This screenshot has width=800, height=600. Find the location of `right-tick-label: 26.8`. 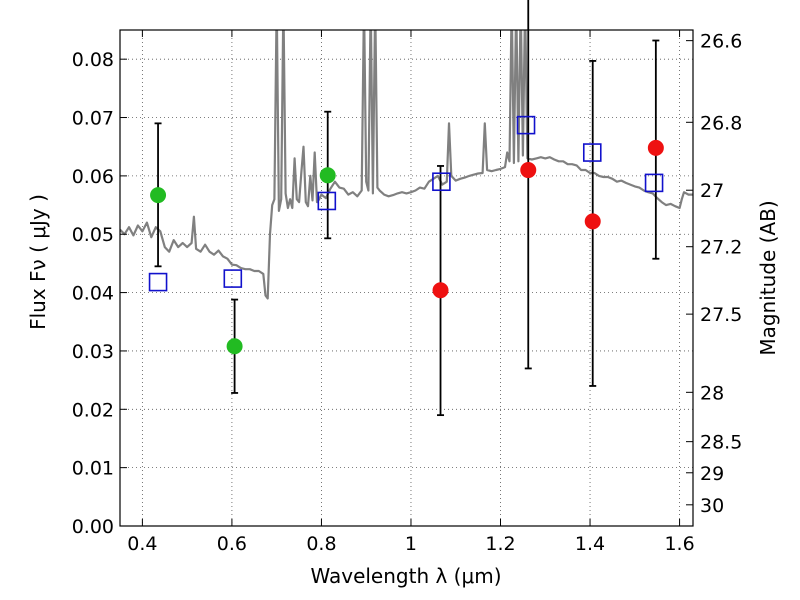

right-tick-label: 26.8 is located at coordinates (721, 123).